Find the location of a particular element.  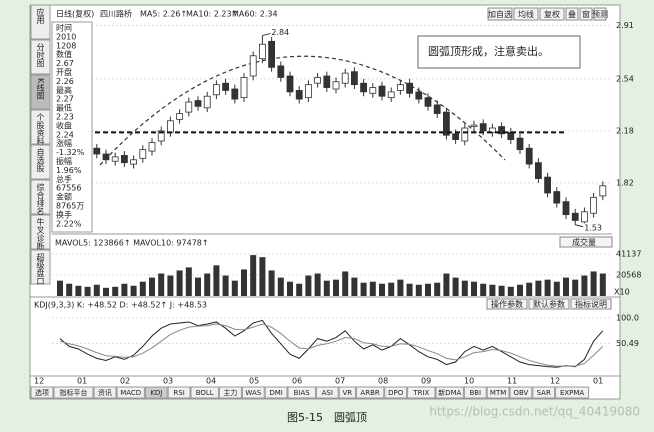

tab-label: ARBR is located at coordinates (369, 393).